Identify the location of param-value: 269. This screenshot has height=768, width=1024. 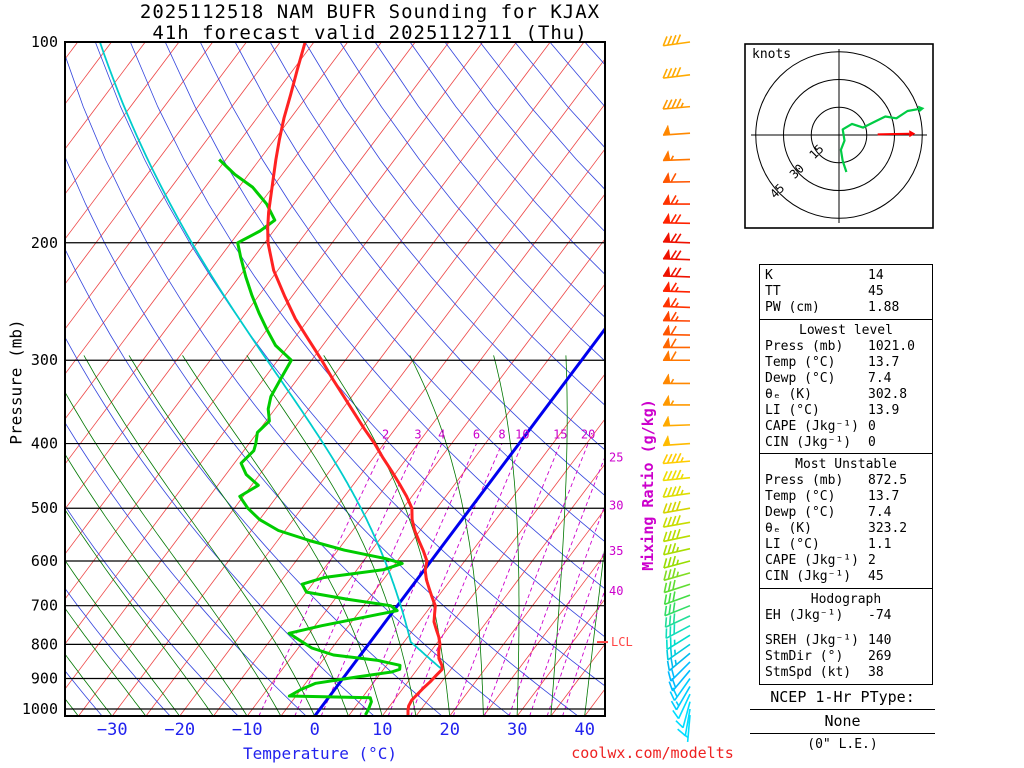
(880, 656).